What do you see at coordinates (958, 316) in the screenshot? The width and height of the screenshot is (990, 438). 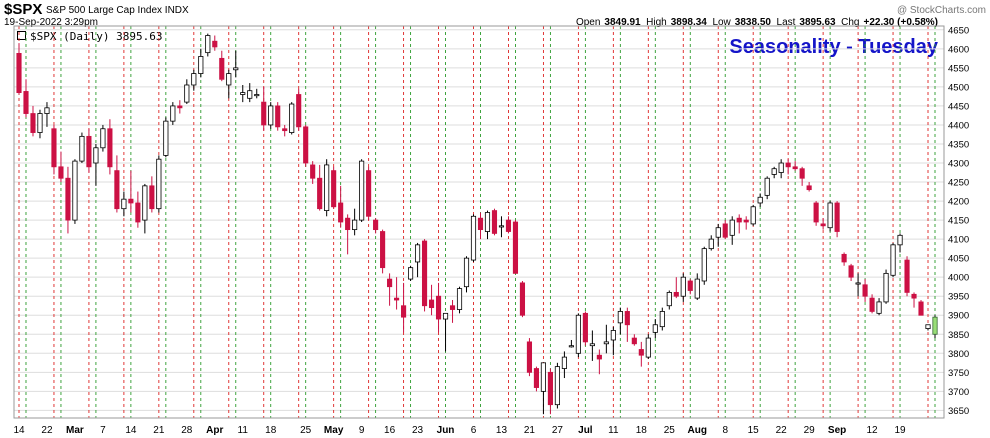 I see `y-tick-label: 3900` at bounding box center [958, 316].